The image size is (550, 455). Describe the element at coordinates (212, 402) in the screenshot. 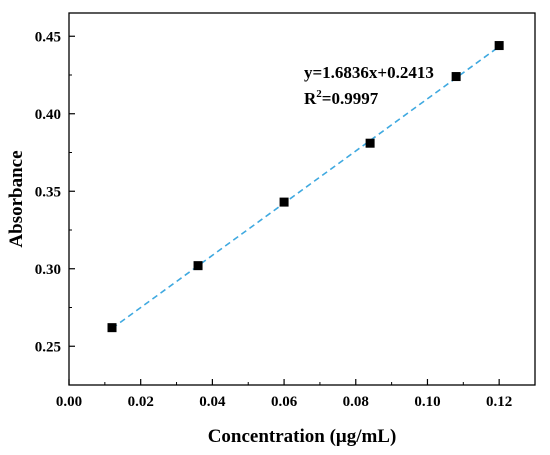

I see `x-tick-label: 0.04` at that location.